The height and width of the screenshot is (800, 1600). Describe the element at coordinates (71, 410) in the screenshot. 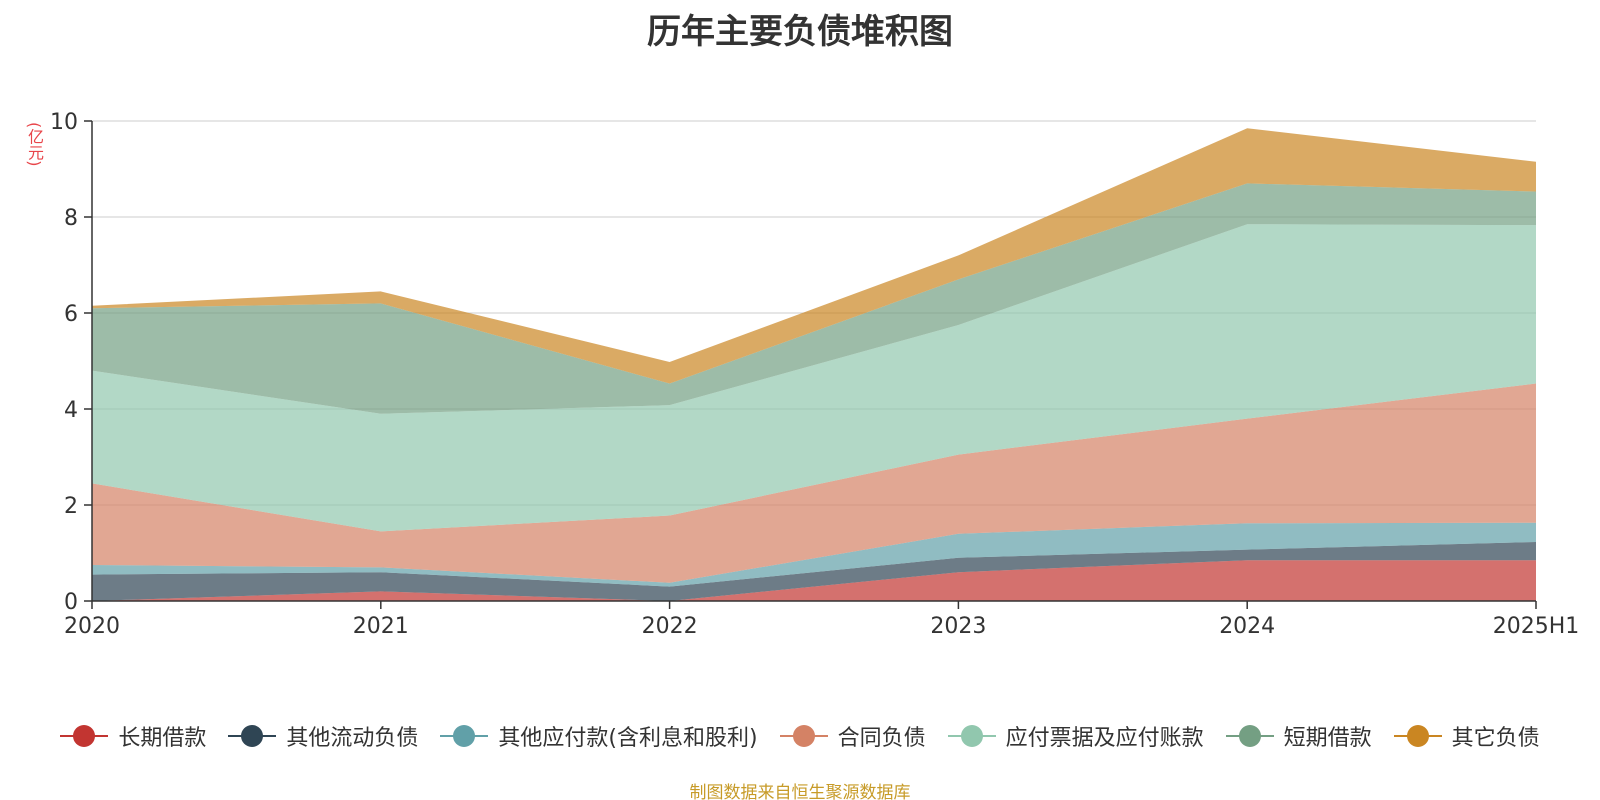

I see `y-tick-label-4: 4` at that location.